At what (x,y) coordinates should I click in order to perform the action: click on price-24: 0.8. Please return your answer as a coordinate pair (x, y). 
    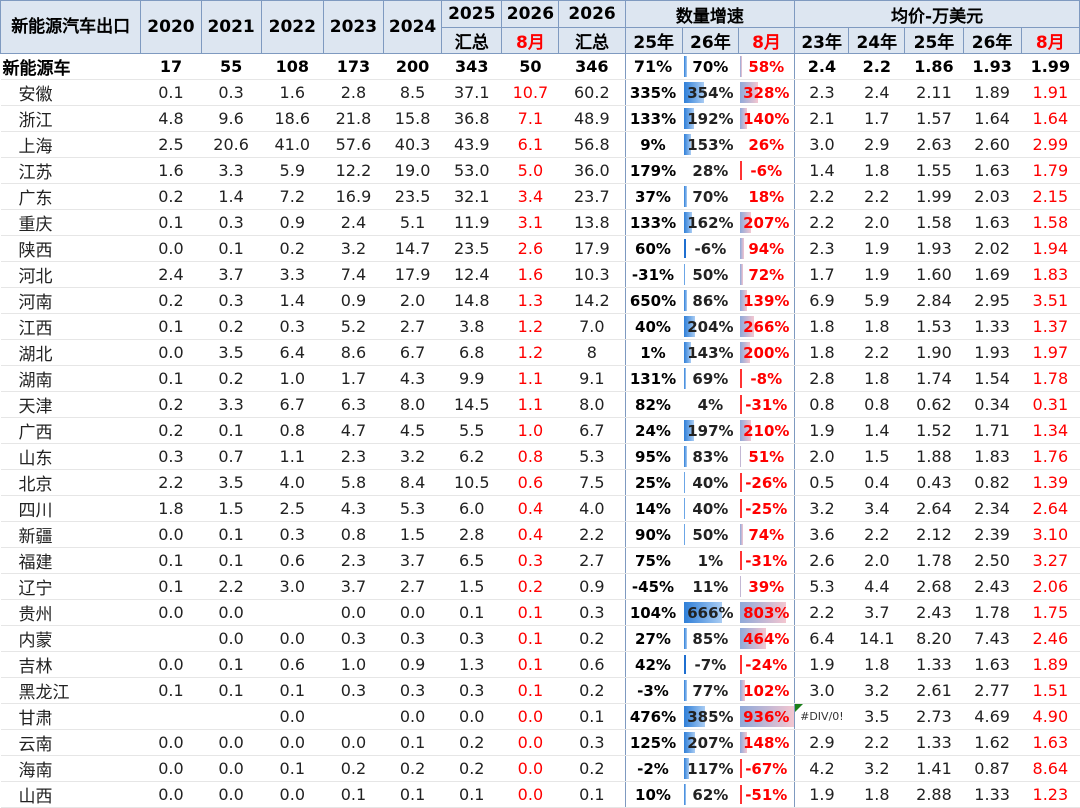
    Looking at the image, I should click on (877, 405).